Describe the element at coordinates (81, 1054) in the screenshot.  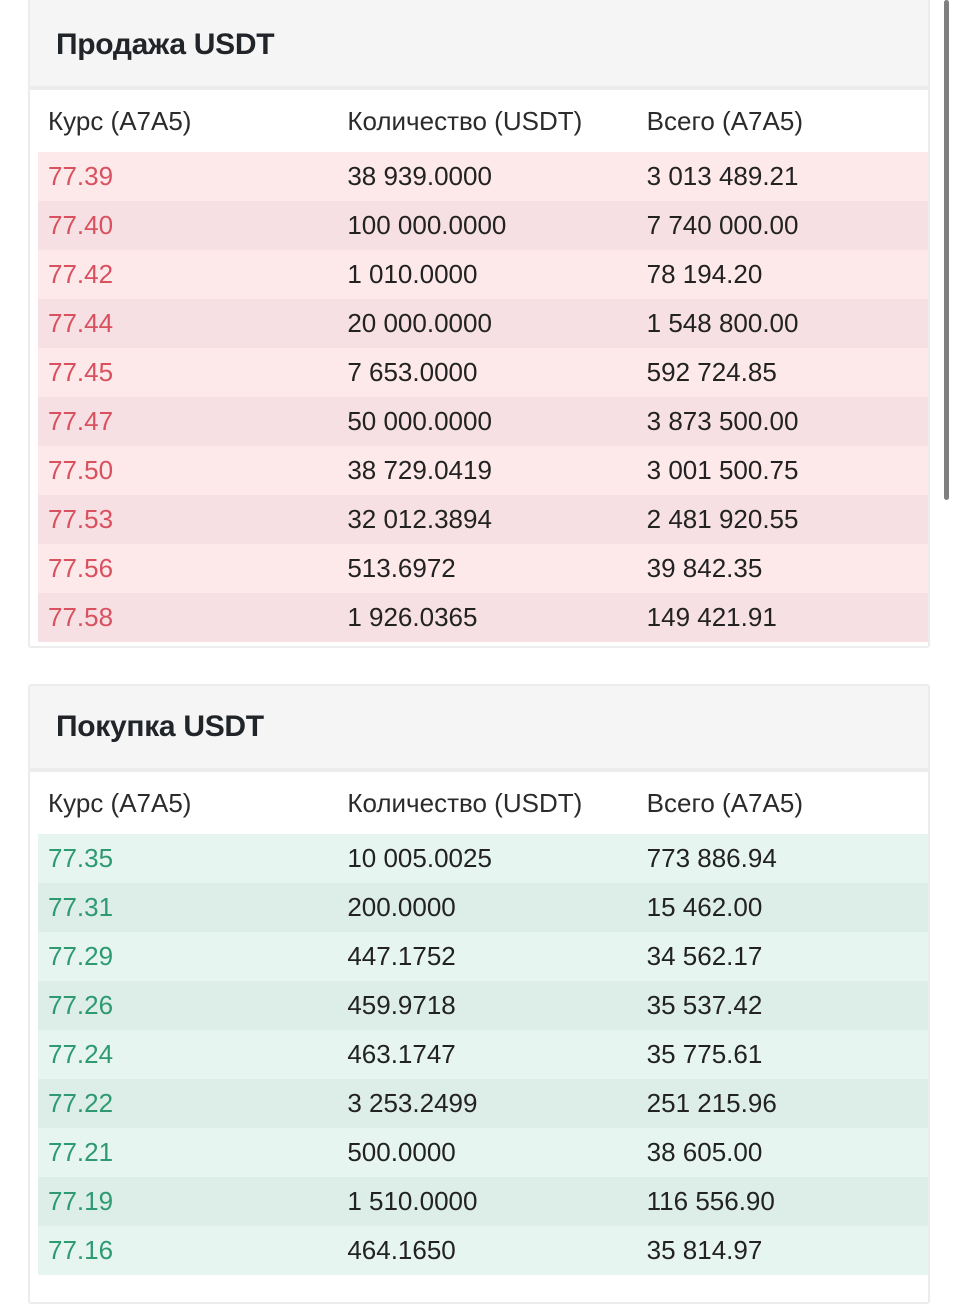
I see `price-cell: 77.24` at that location.